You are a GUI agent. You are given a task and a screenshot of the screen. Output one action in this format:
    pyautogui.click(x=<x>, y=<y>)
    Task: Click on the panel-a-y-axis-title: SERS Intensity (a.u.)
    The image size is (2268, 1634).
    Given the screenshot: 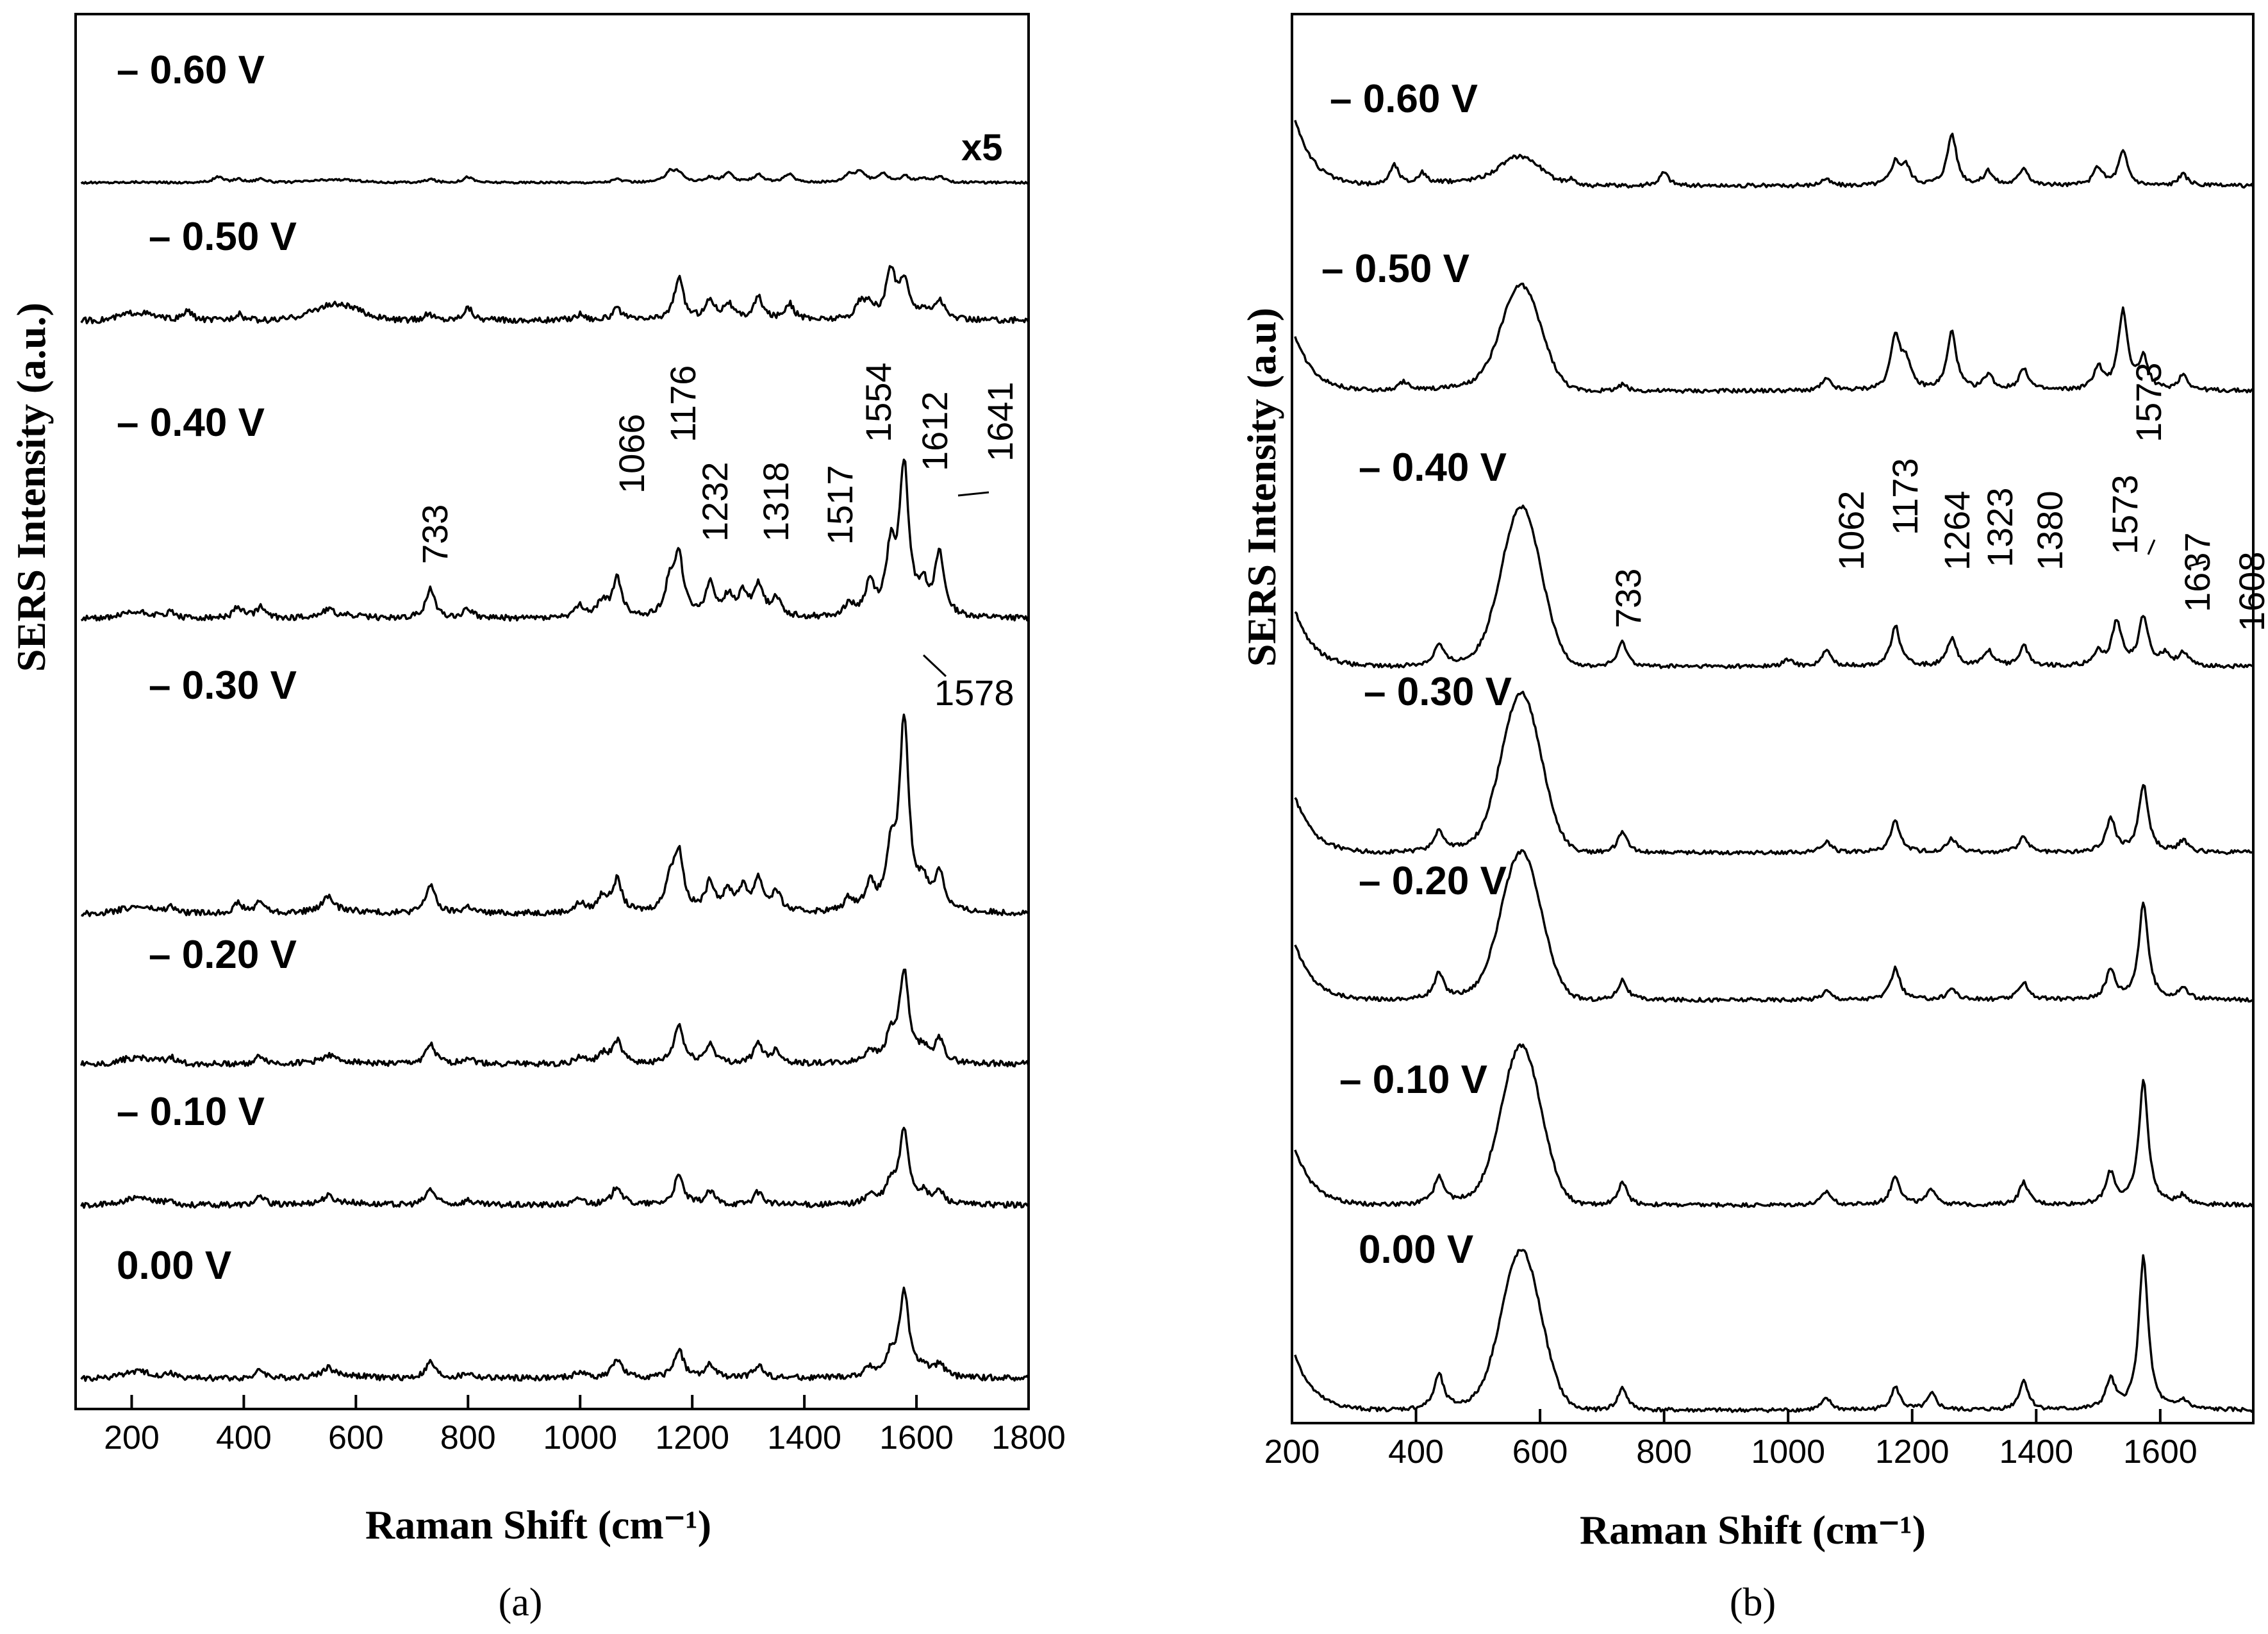 What is the action you would take?
    pyautogui.click(x=31, y=488)
    